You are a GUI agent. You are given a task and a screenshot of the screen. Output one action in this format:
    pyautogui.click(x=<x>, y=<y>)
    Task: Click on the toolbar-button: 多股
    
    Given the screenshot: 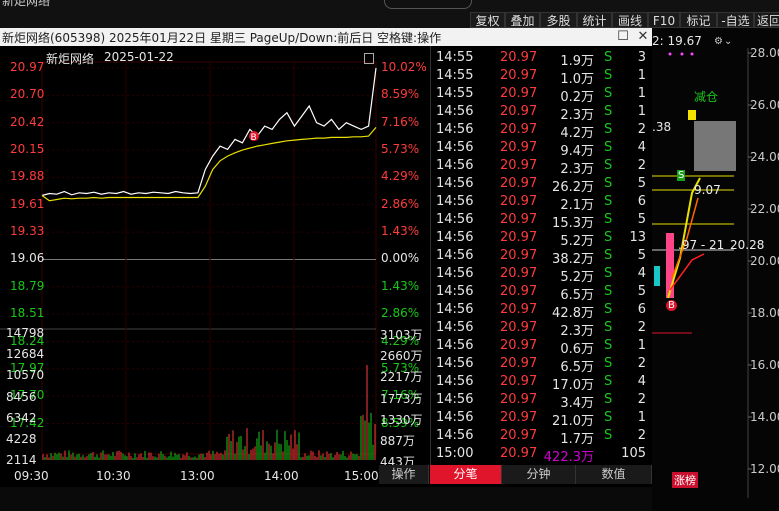 What is the action you would take?
    pyautogui.click(x=558, y=20)
    